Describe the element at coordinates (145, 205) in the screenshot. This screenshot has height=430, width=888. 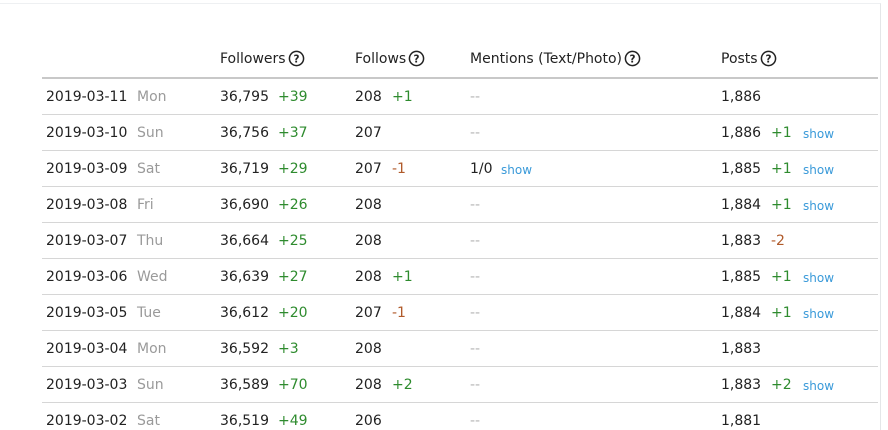
I see `weekday: Fri` at that location.